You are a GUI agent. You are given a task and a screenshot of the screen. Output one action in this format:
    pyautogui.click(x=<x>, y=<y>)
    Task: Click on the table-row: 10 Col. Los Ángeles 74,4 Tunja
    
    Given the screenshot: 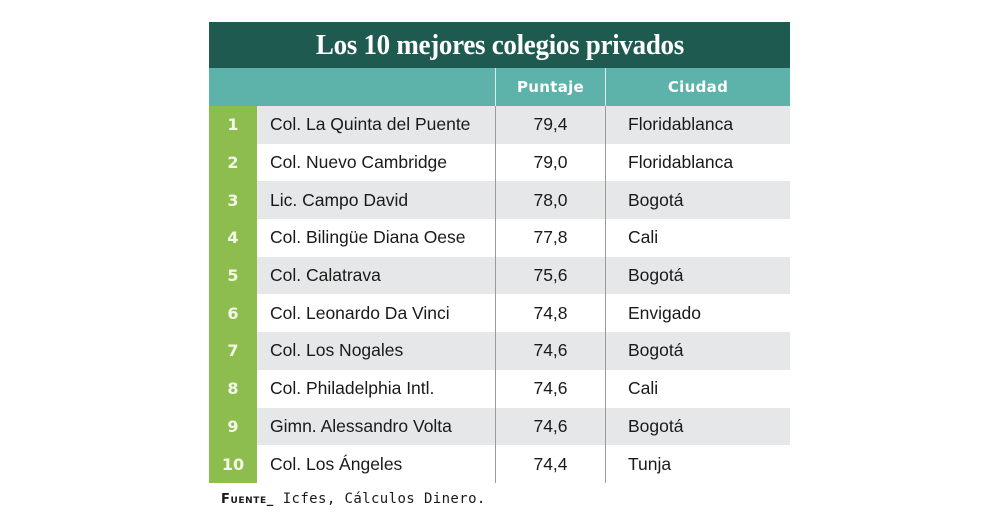 What is the action you would take?
    pyautogui.click(x=499, y=464)
    